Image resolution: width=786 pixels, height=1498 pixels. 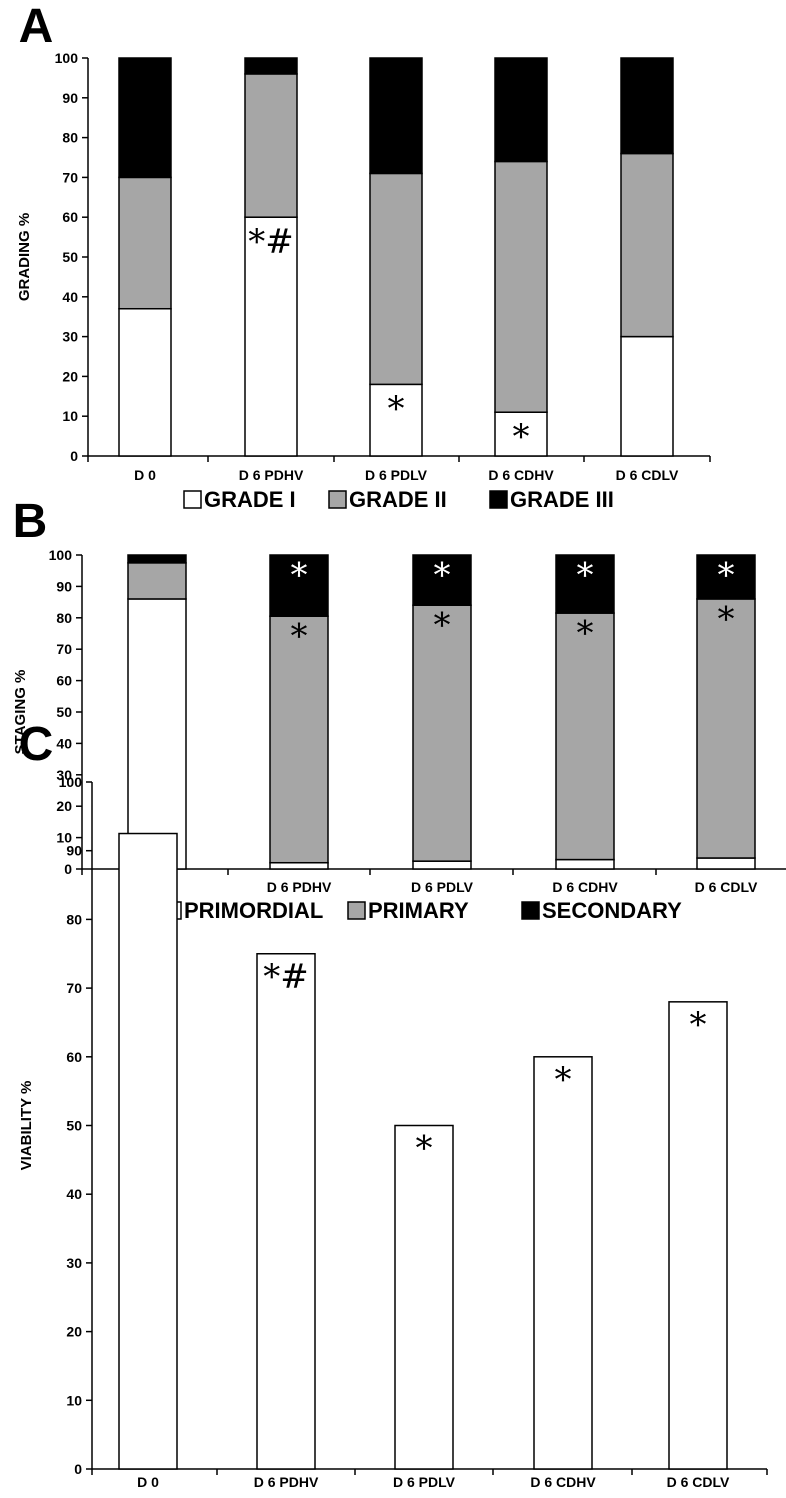 I want to click on legend-label: GRADE II, so click(x=398, y=499).